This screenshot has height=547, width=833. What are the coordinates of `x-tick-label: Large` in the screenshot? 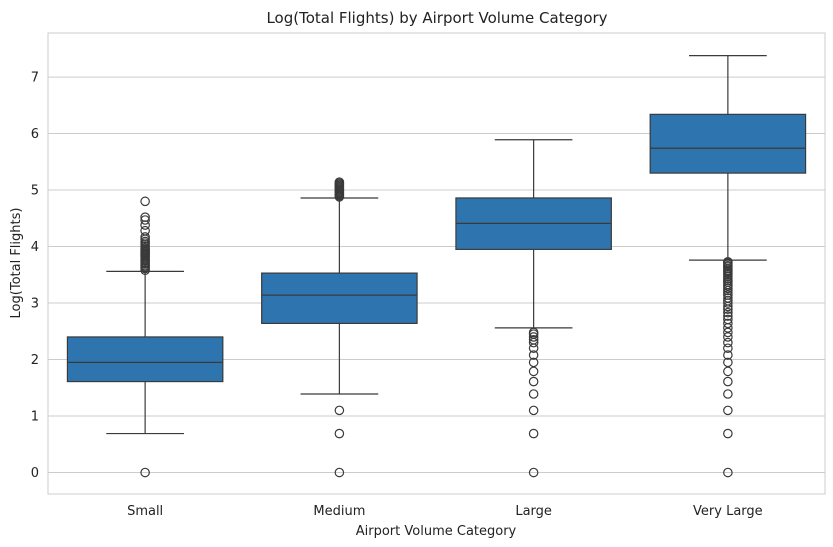 It's located at (533, 511).